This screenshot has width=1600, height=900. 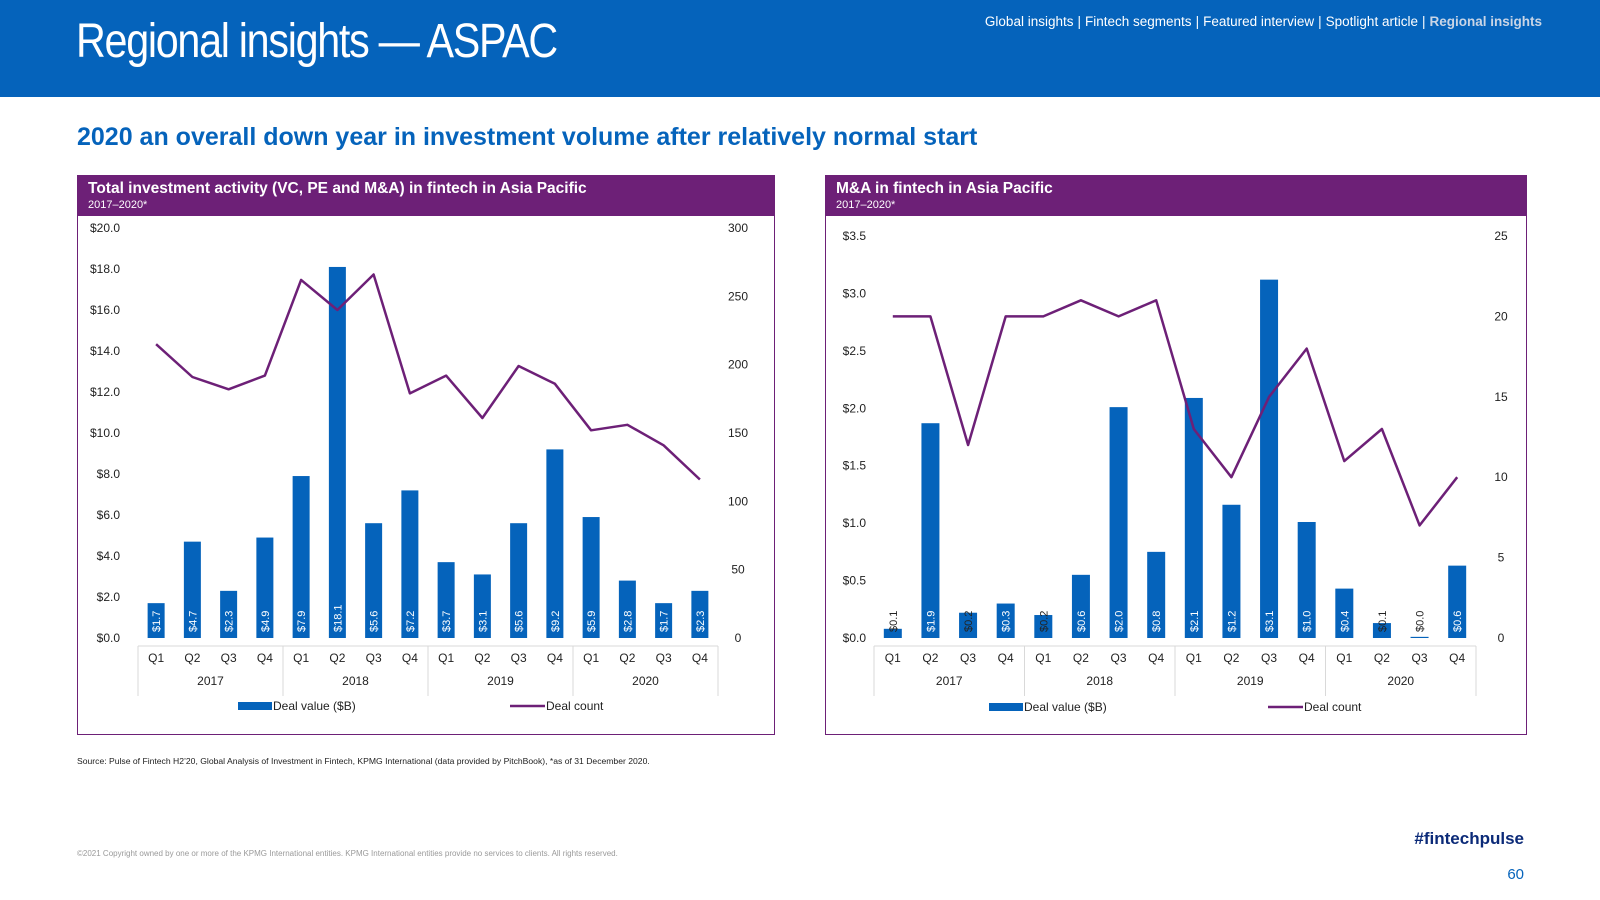 I want to click on bar-data-label: $4.7, so click(x=193, y=621).